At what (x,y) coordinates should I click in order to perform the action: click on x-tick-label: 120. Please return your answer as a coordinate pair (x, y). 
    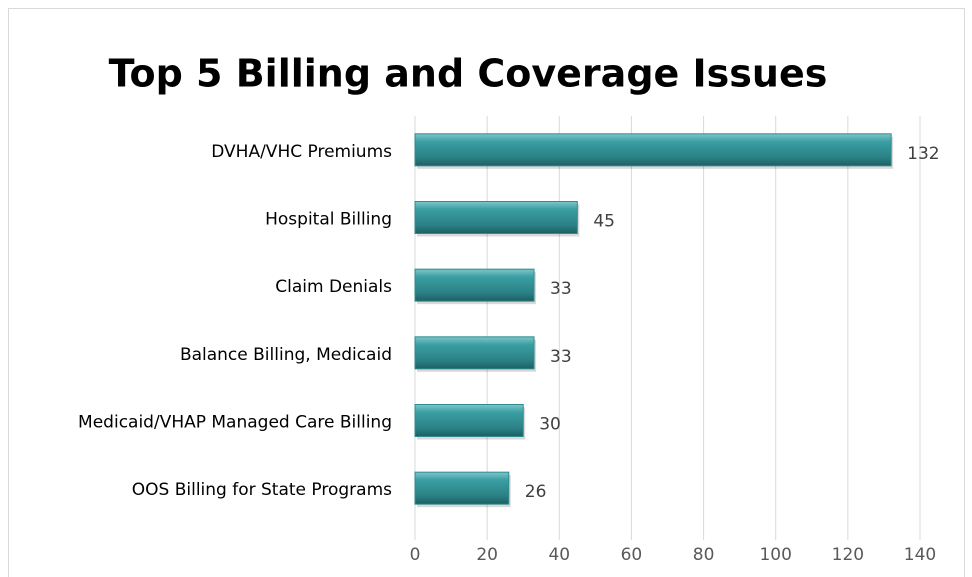
    Looking at the image, I should click on (848, 555).